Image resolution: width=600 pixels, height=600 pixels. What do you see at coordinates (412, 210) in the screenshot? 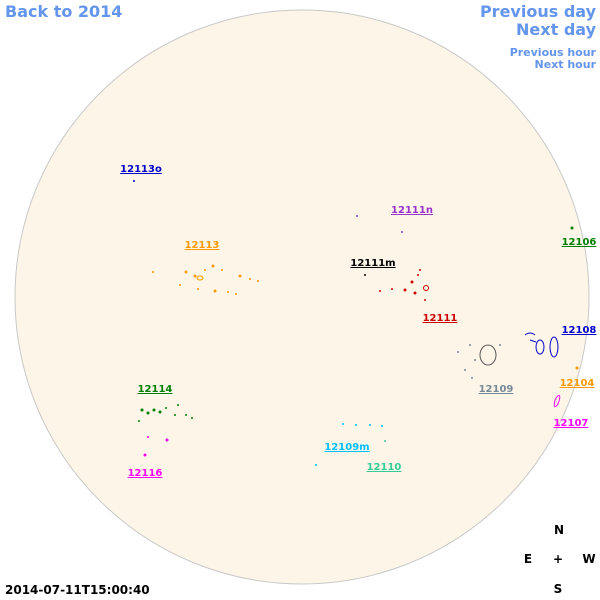
I see `region-label: 12111n` at bounding box center [412, 210].